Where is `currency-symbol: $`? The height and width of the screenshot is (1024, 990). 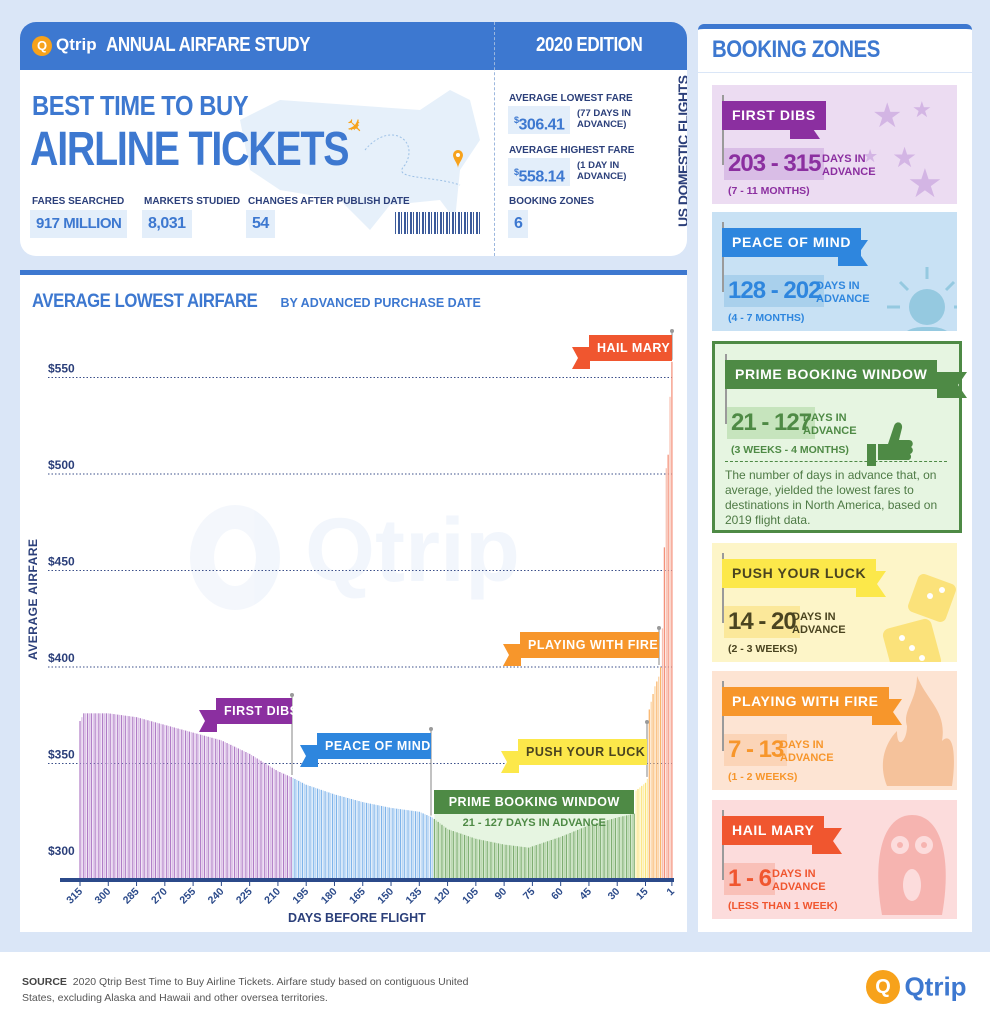
currency-symbol: $ is located at coordinates (516, 172).